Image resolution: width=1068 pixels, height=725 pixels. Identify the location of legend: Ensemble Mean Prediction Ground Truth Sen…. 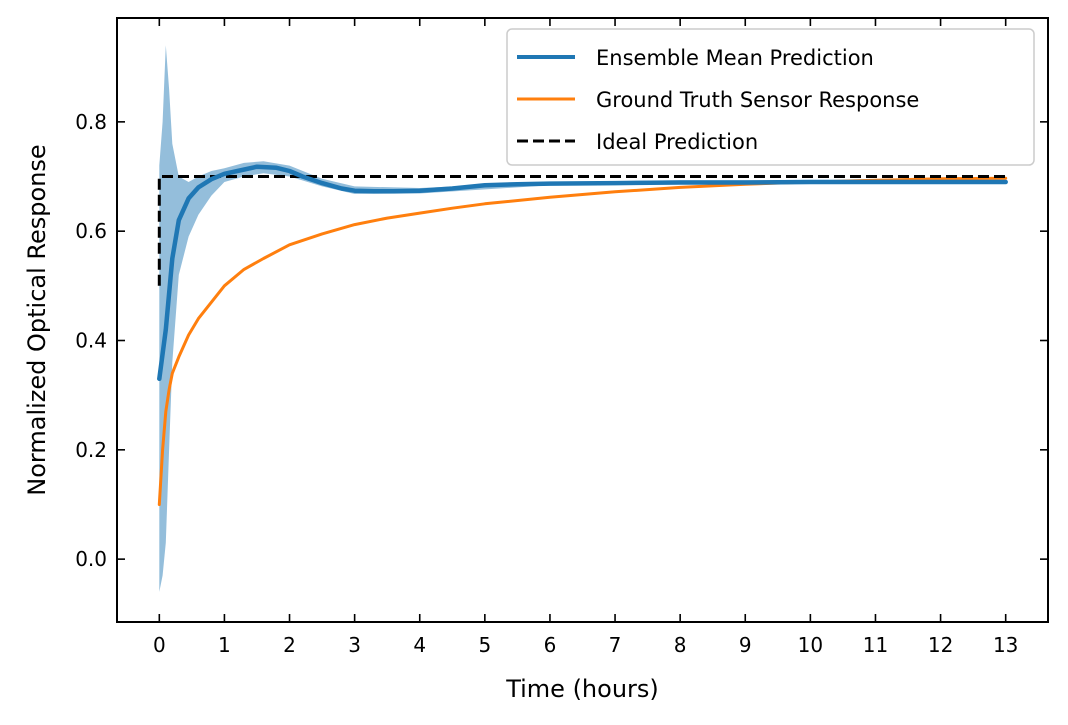
(770, 97).